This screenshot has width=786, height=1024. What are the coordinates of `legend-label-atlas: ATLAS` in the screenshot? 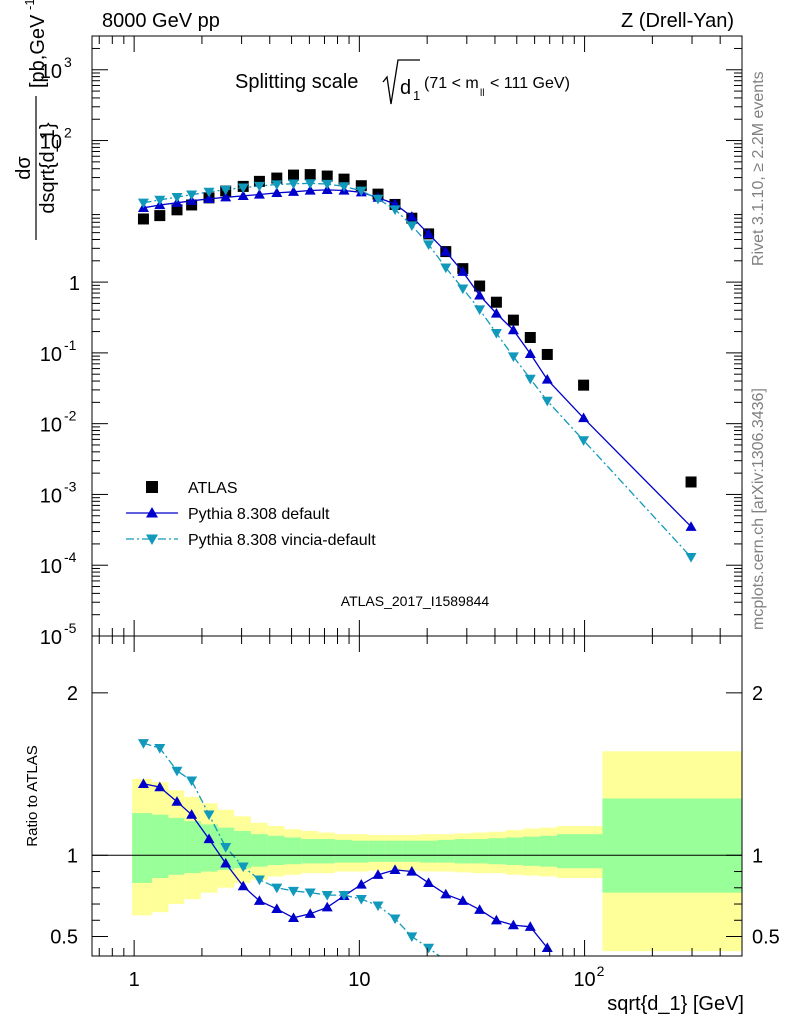 It's located at (213, 488).